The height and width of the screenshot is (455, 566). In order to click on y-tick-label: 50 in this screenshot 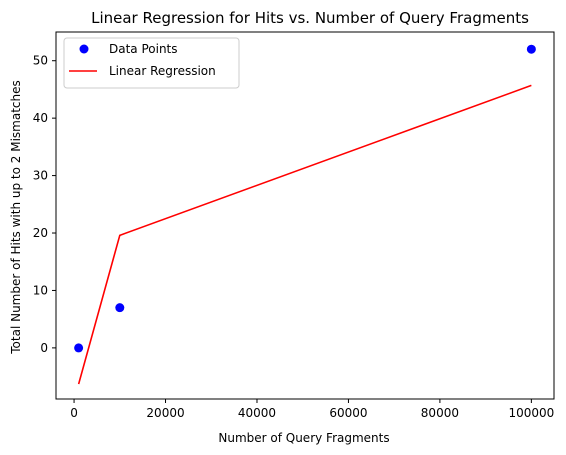, I will do `click(40, 61)`.